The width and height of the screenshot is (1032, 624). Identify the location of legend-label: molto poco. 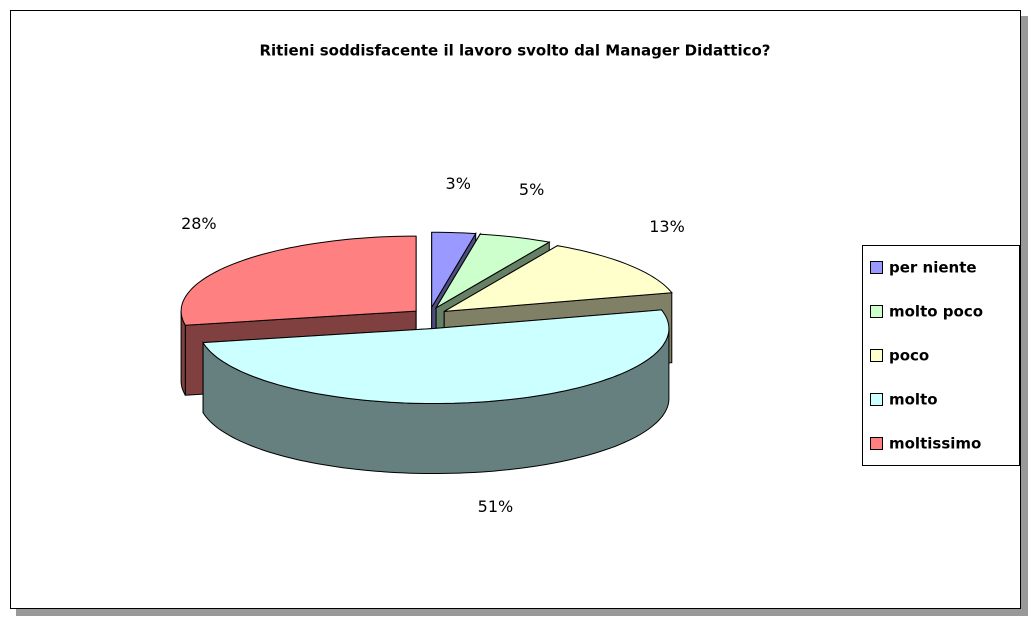
(936, 312).